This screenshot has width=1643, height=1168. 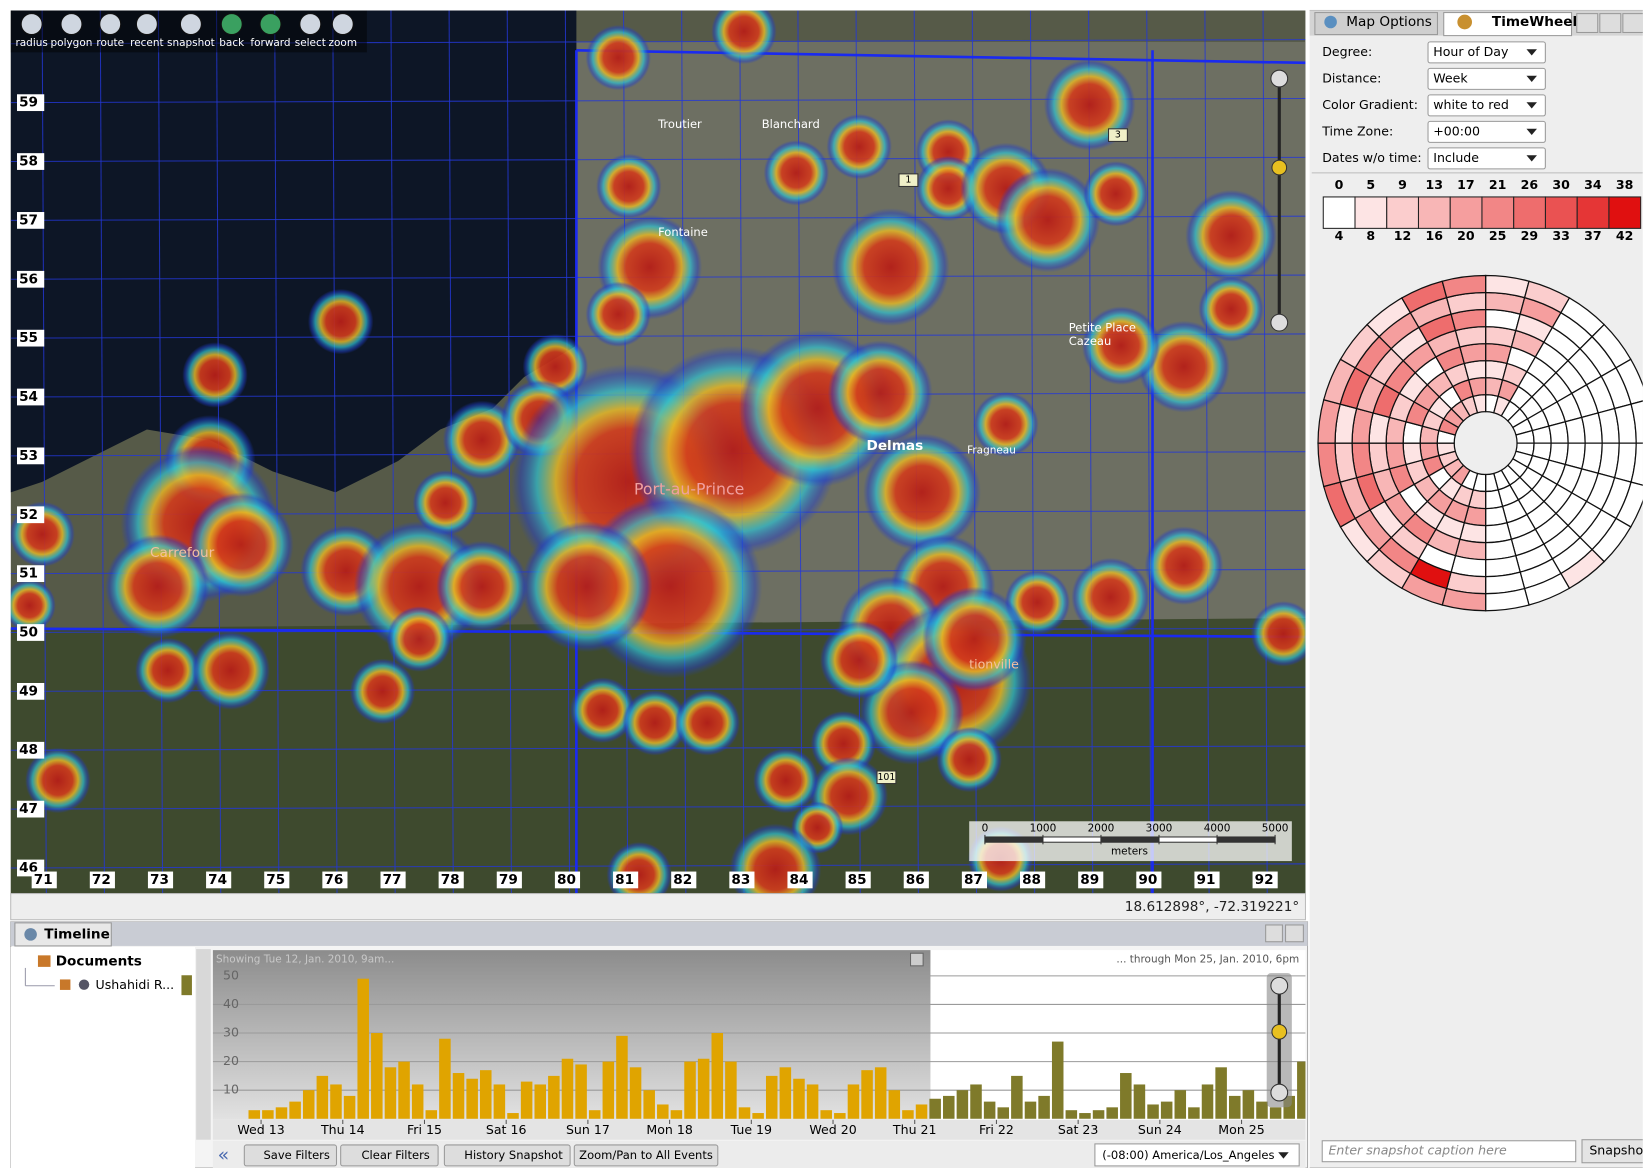 I want to click on grid-line, so click(x=393, y=452).